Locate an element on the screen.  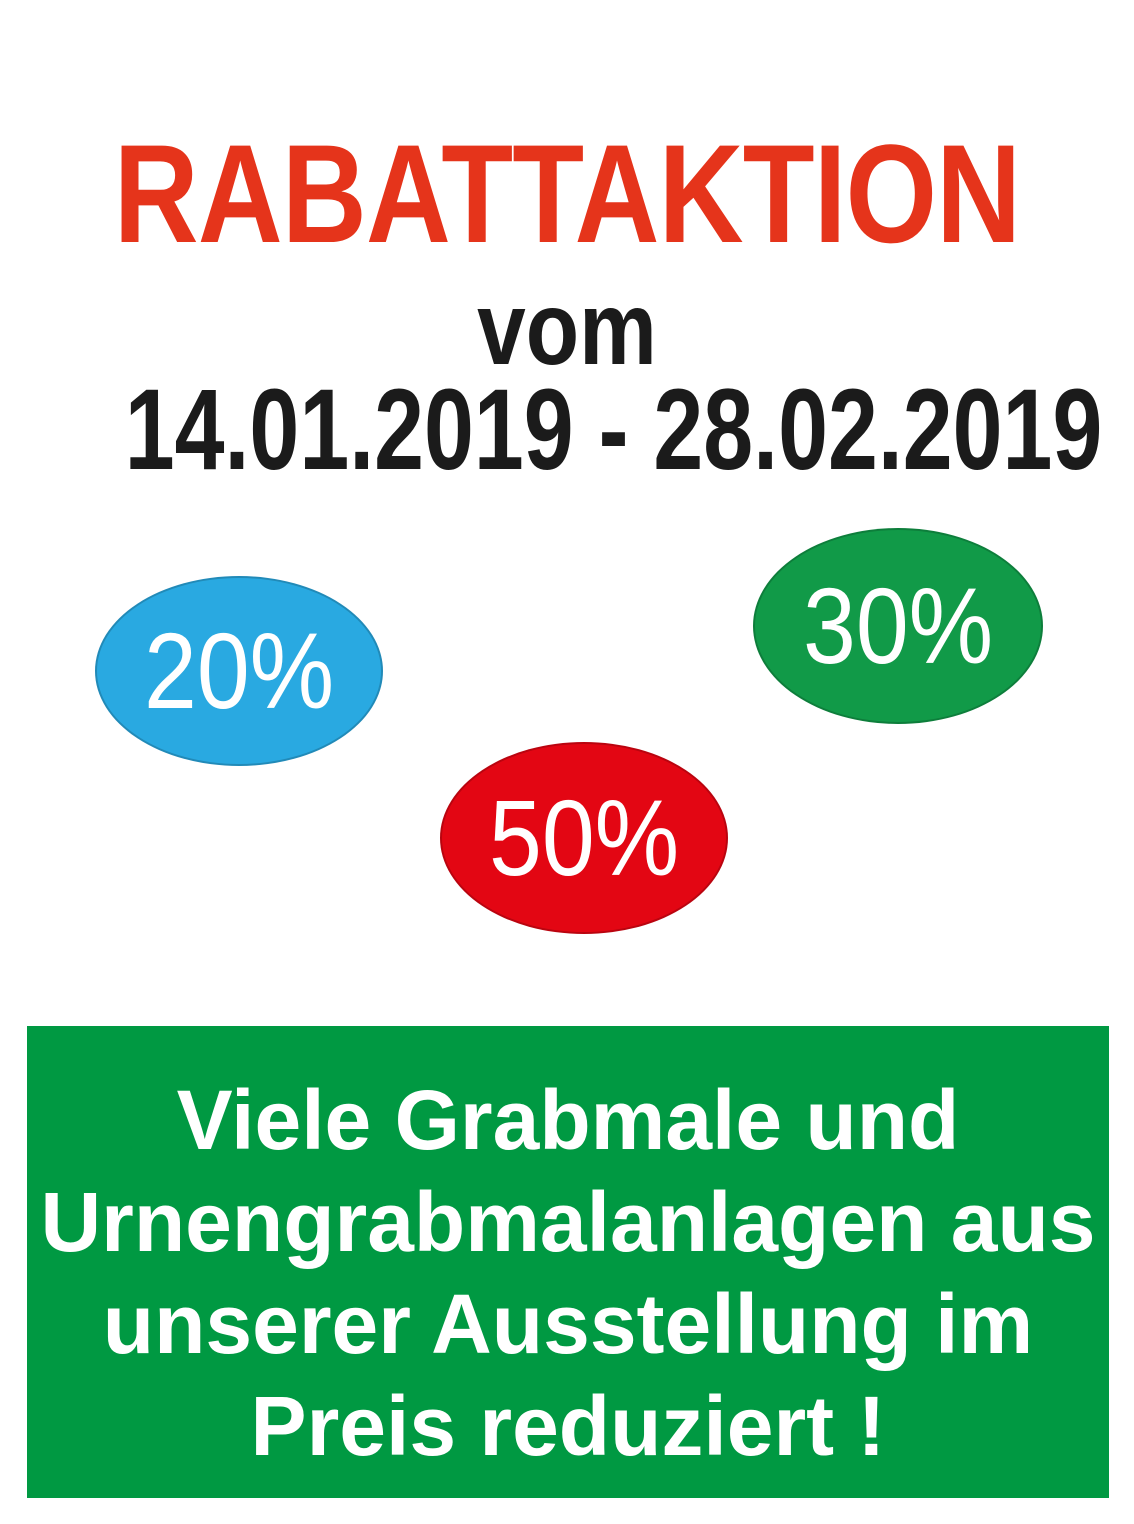
banner-line-2: Urnengrabmalanlagen aus is located at coordinates (568, 1222).